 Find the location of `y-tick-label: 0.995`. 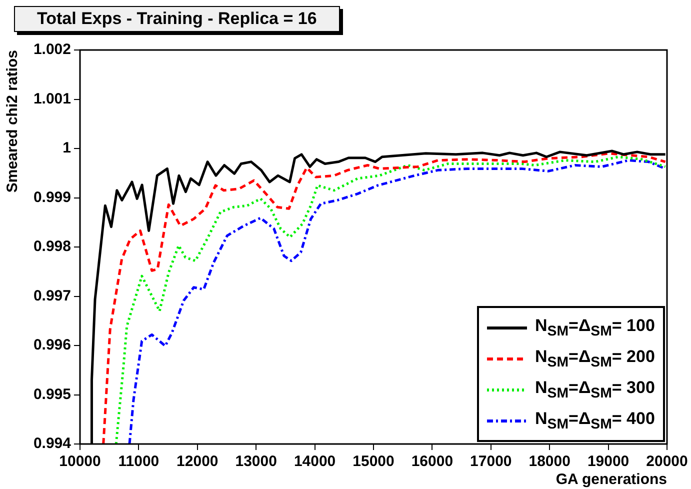

y-tick-label: 0.995 is located at coordinates (52, 394).